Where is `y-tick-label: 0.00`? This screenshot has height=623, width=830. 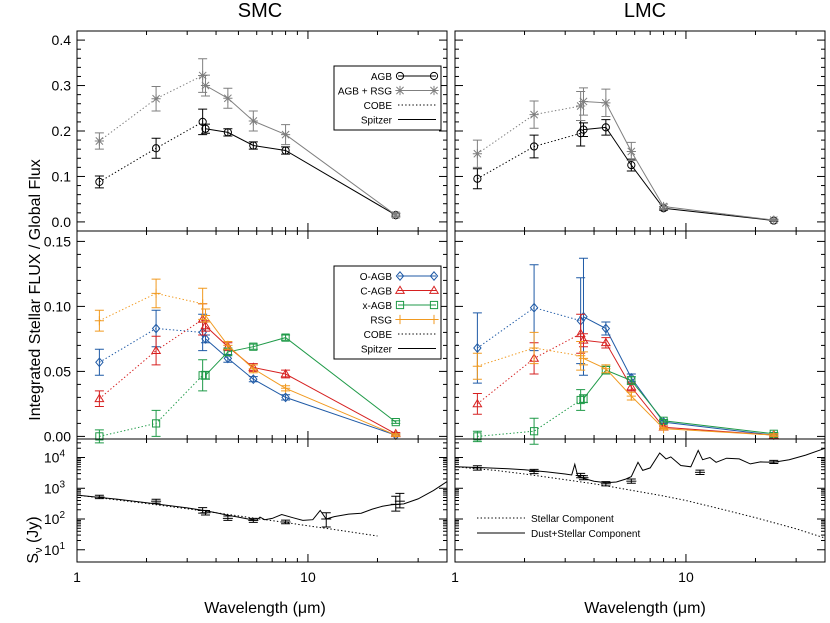 y-tick-label: 0.00 is located at coordinates (57, 436).